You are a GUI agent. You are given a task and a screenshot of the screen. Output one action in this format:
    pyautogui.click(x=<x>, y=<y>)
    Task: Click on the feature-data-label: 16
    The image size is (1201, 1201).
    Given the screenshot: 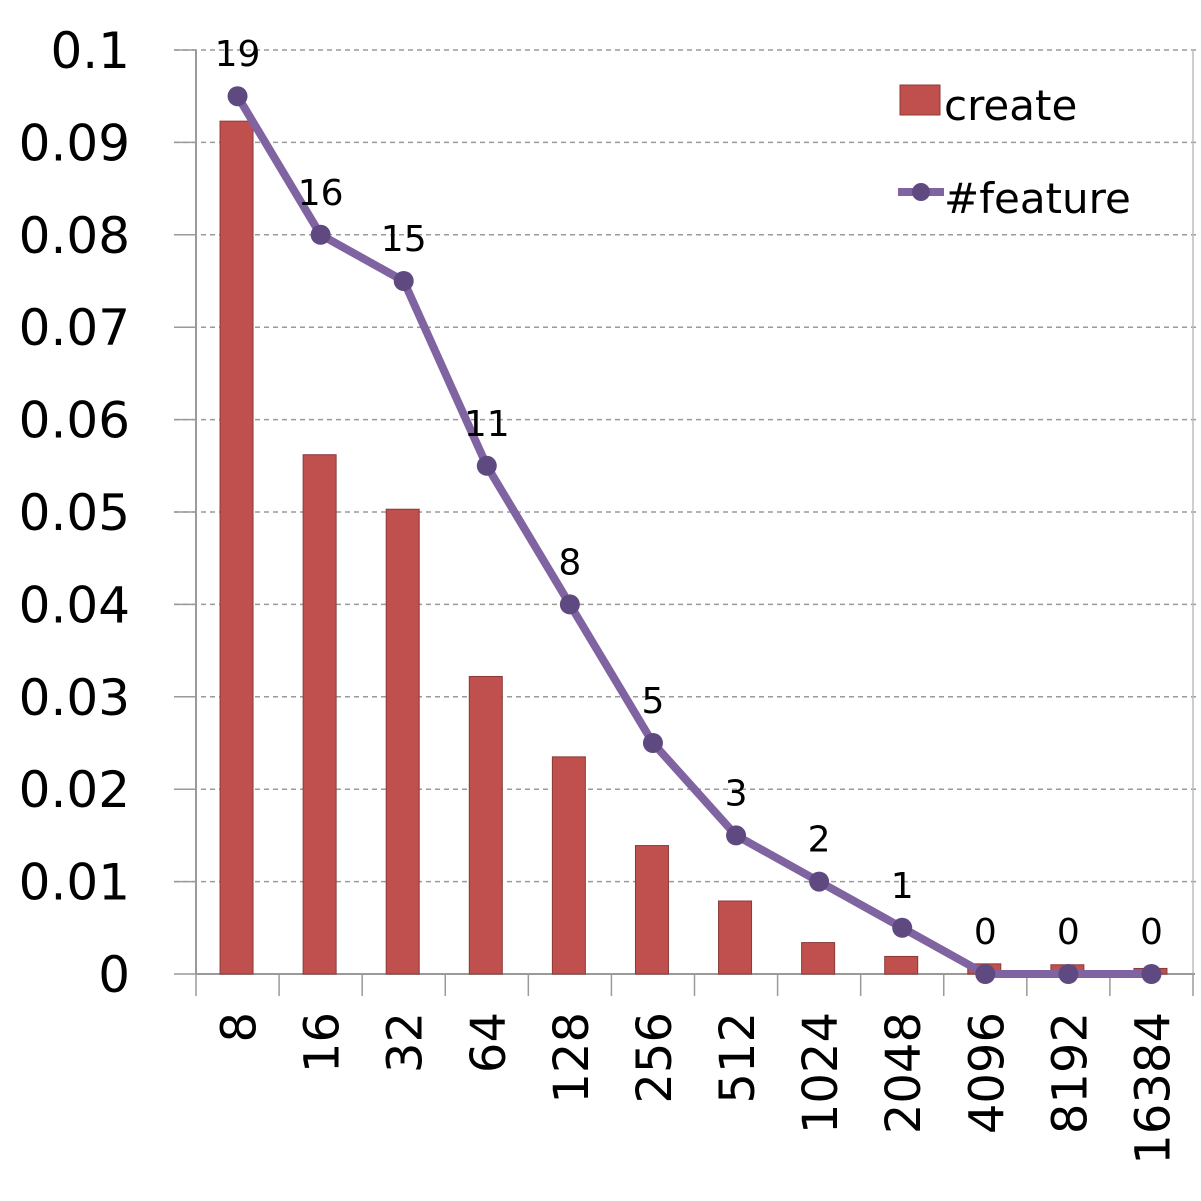 What is the action you would take?
    pyautogui.click(x=321, y=193)
    